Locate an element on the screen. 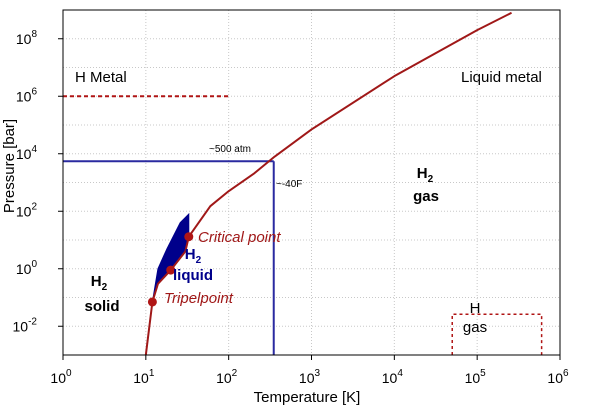  markers is located at coordinates (170, 269).